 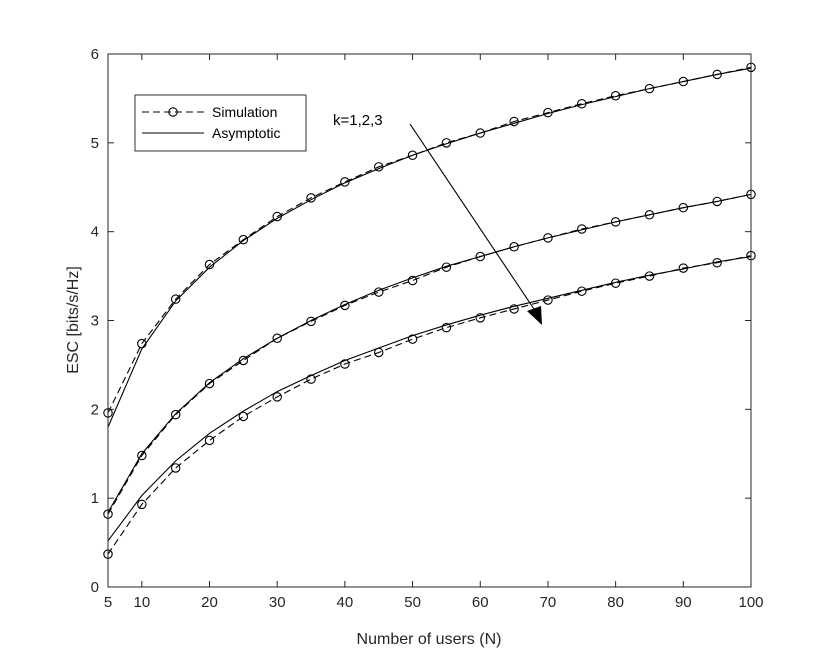 What do you see at coordinates (95, 409) in the screenshot?
I see `y-tick-label: 2` at bounding box center [95, 409].